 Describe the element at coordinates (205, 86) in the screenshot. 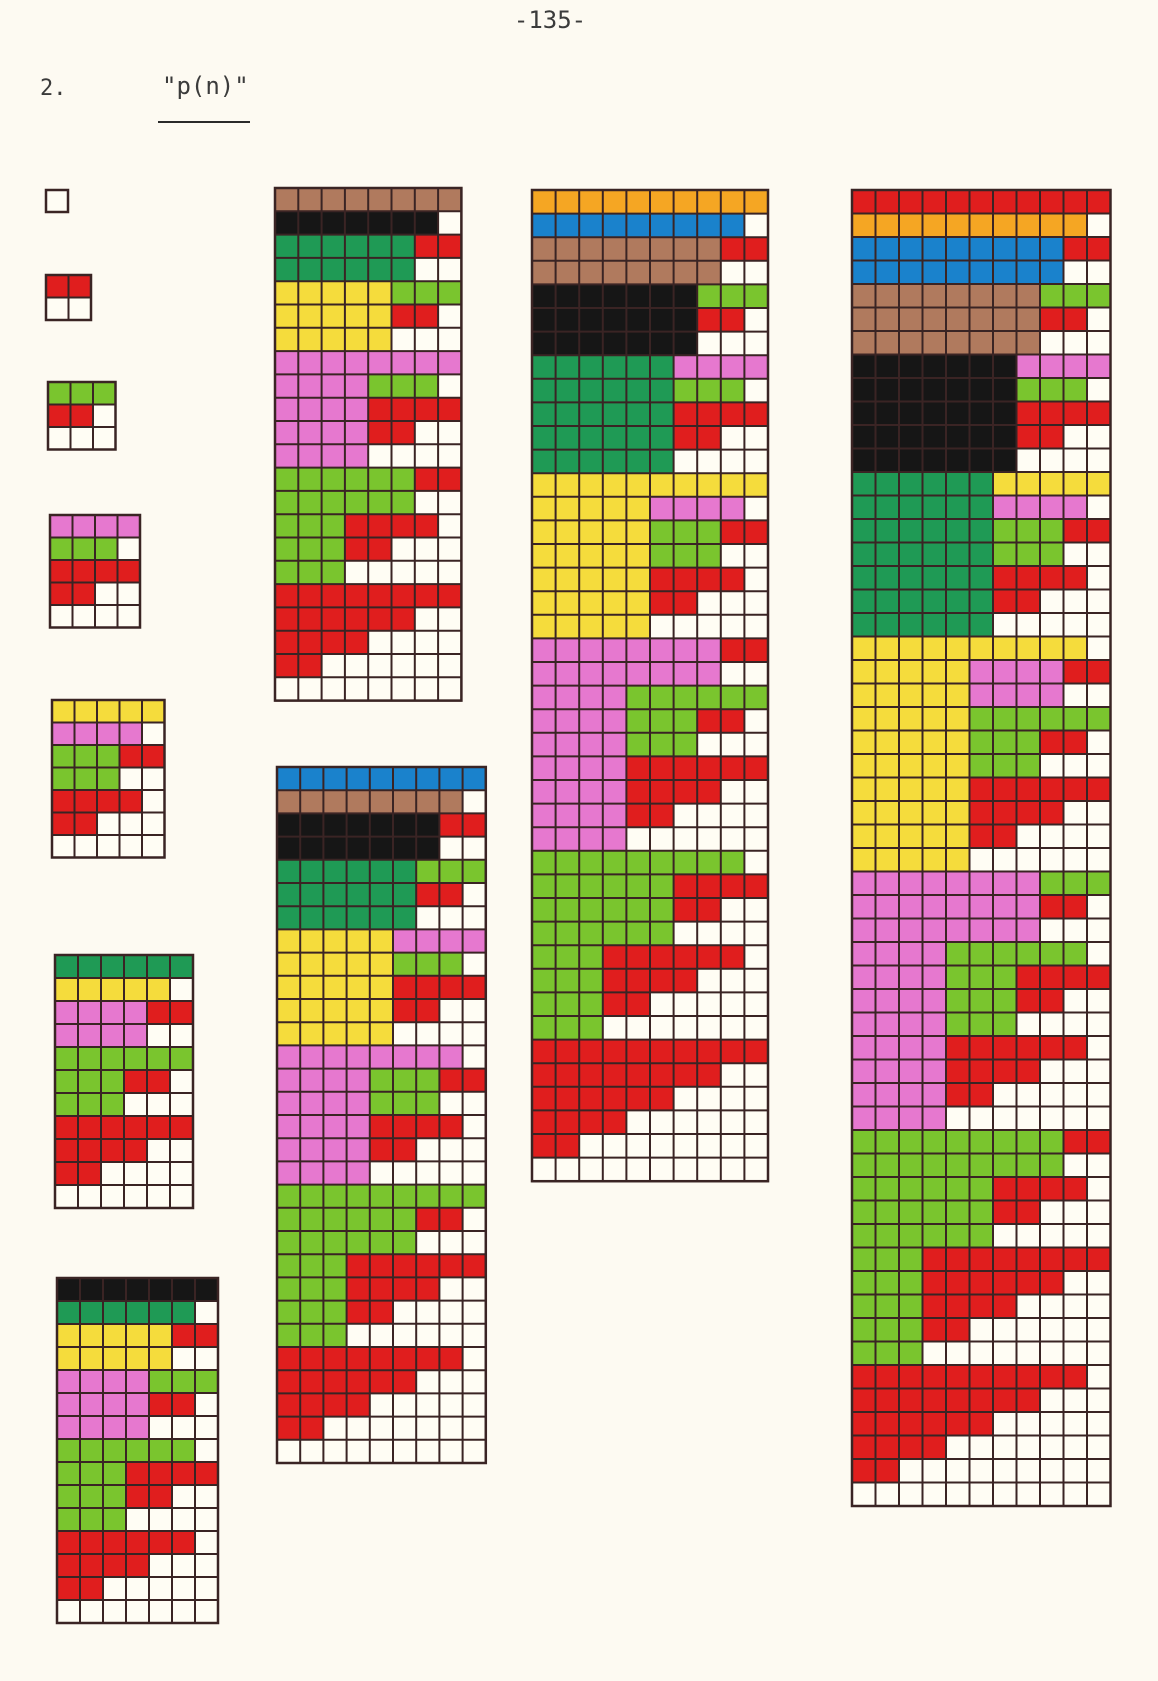

I see `section-title: "p(n)"` at that location.